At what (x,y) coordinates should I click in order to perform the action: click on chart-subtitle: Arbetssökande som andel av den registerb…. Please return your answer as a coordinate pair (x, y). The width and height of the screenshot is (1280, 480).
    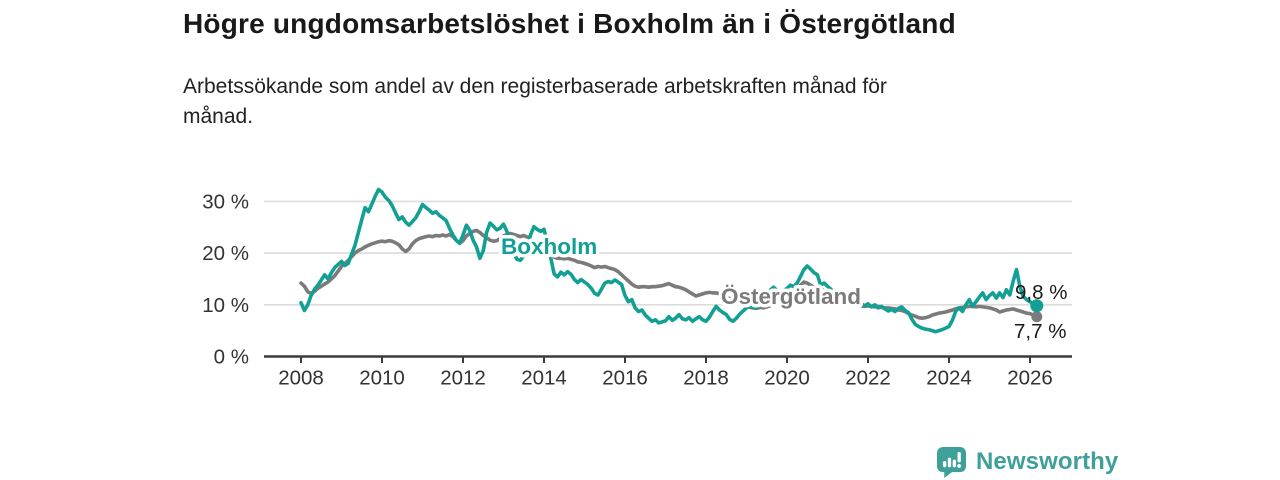
    Looking at the image, I should click on (613, 102).